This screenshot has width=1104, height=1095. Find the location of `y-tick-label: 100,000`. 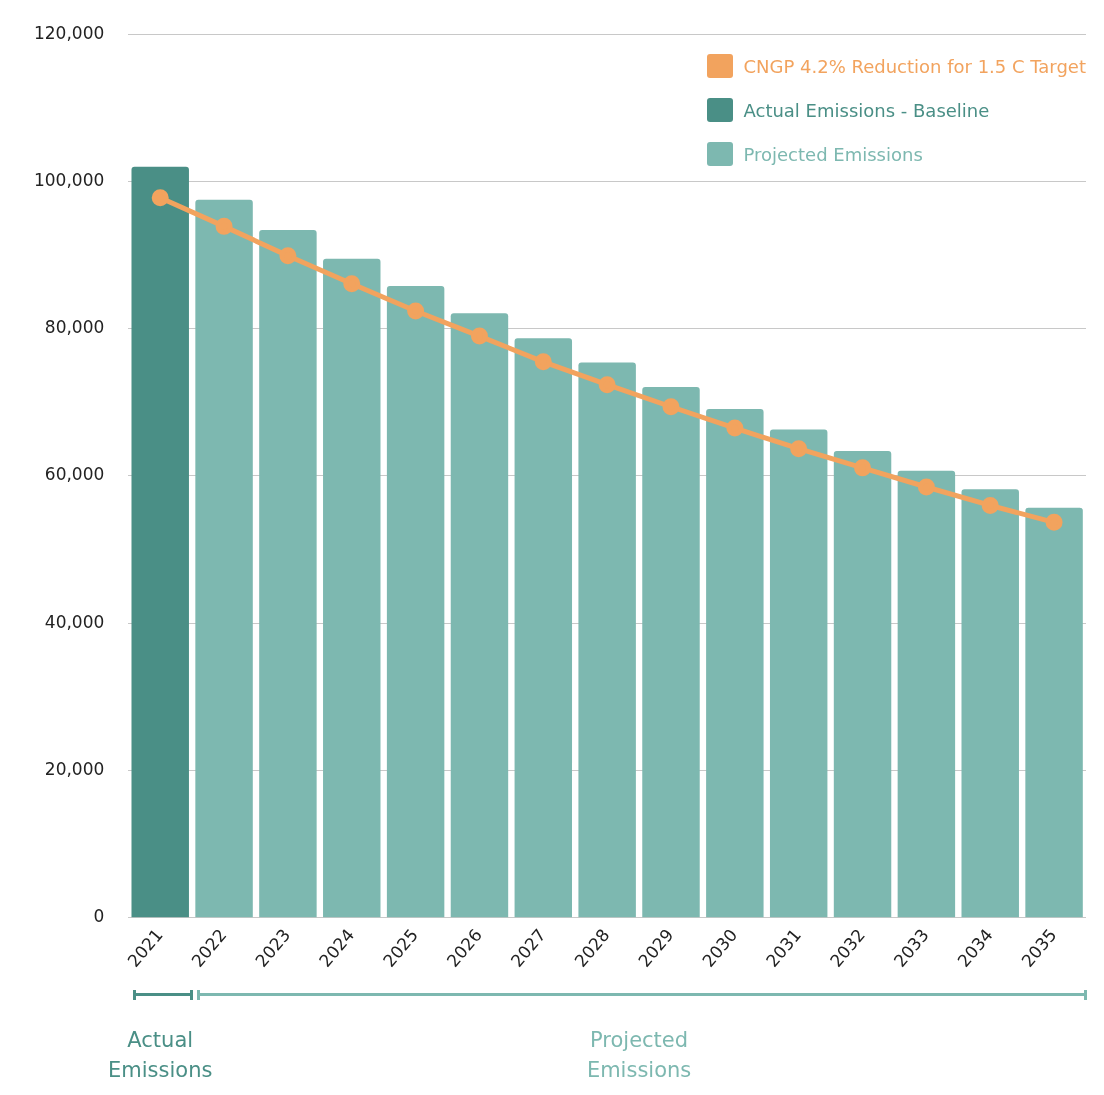

y-tick-label: 100,000 is located at coordinates (69, 179).